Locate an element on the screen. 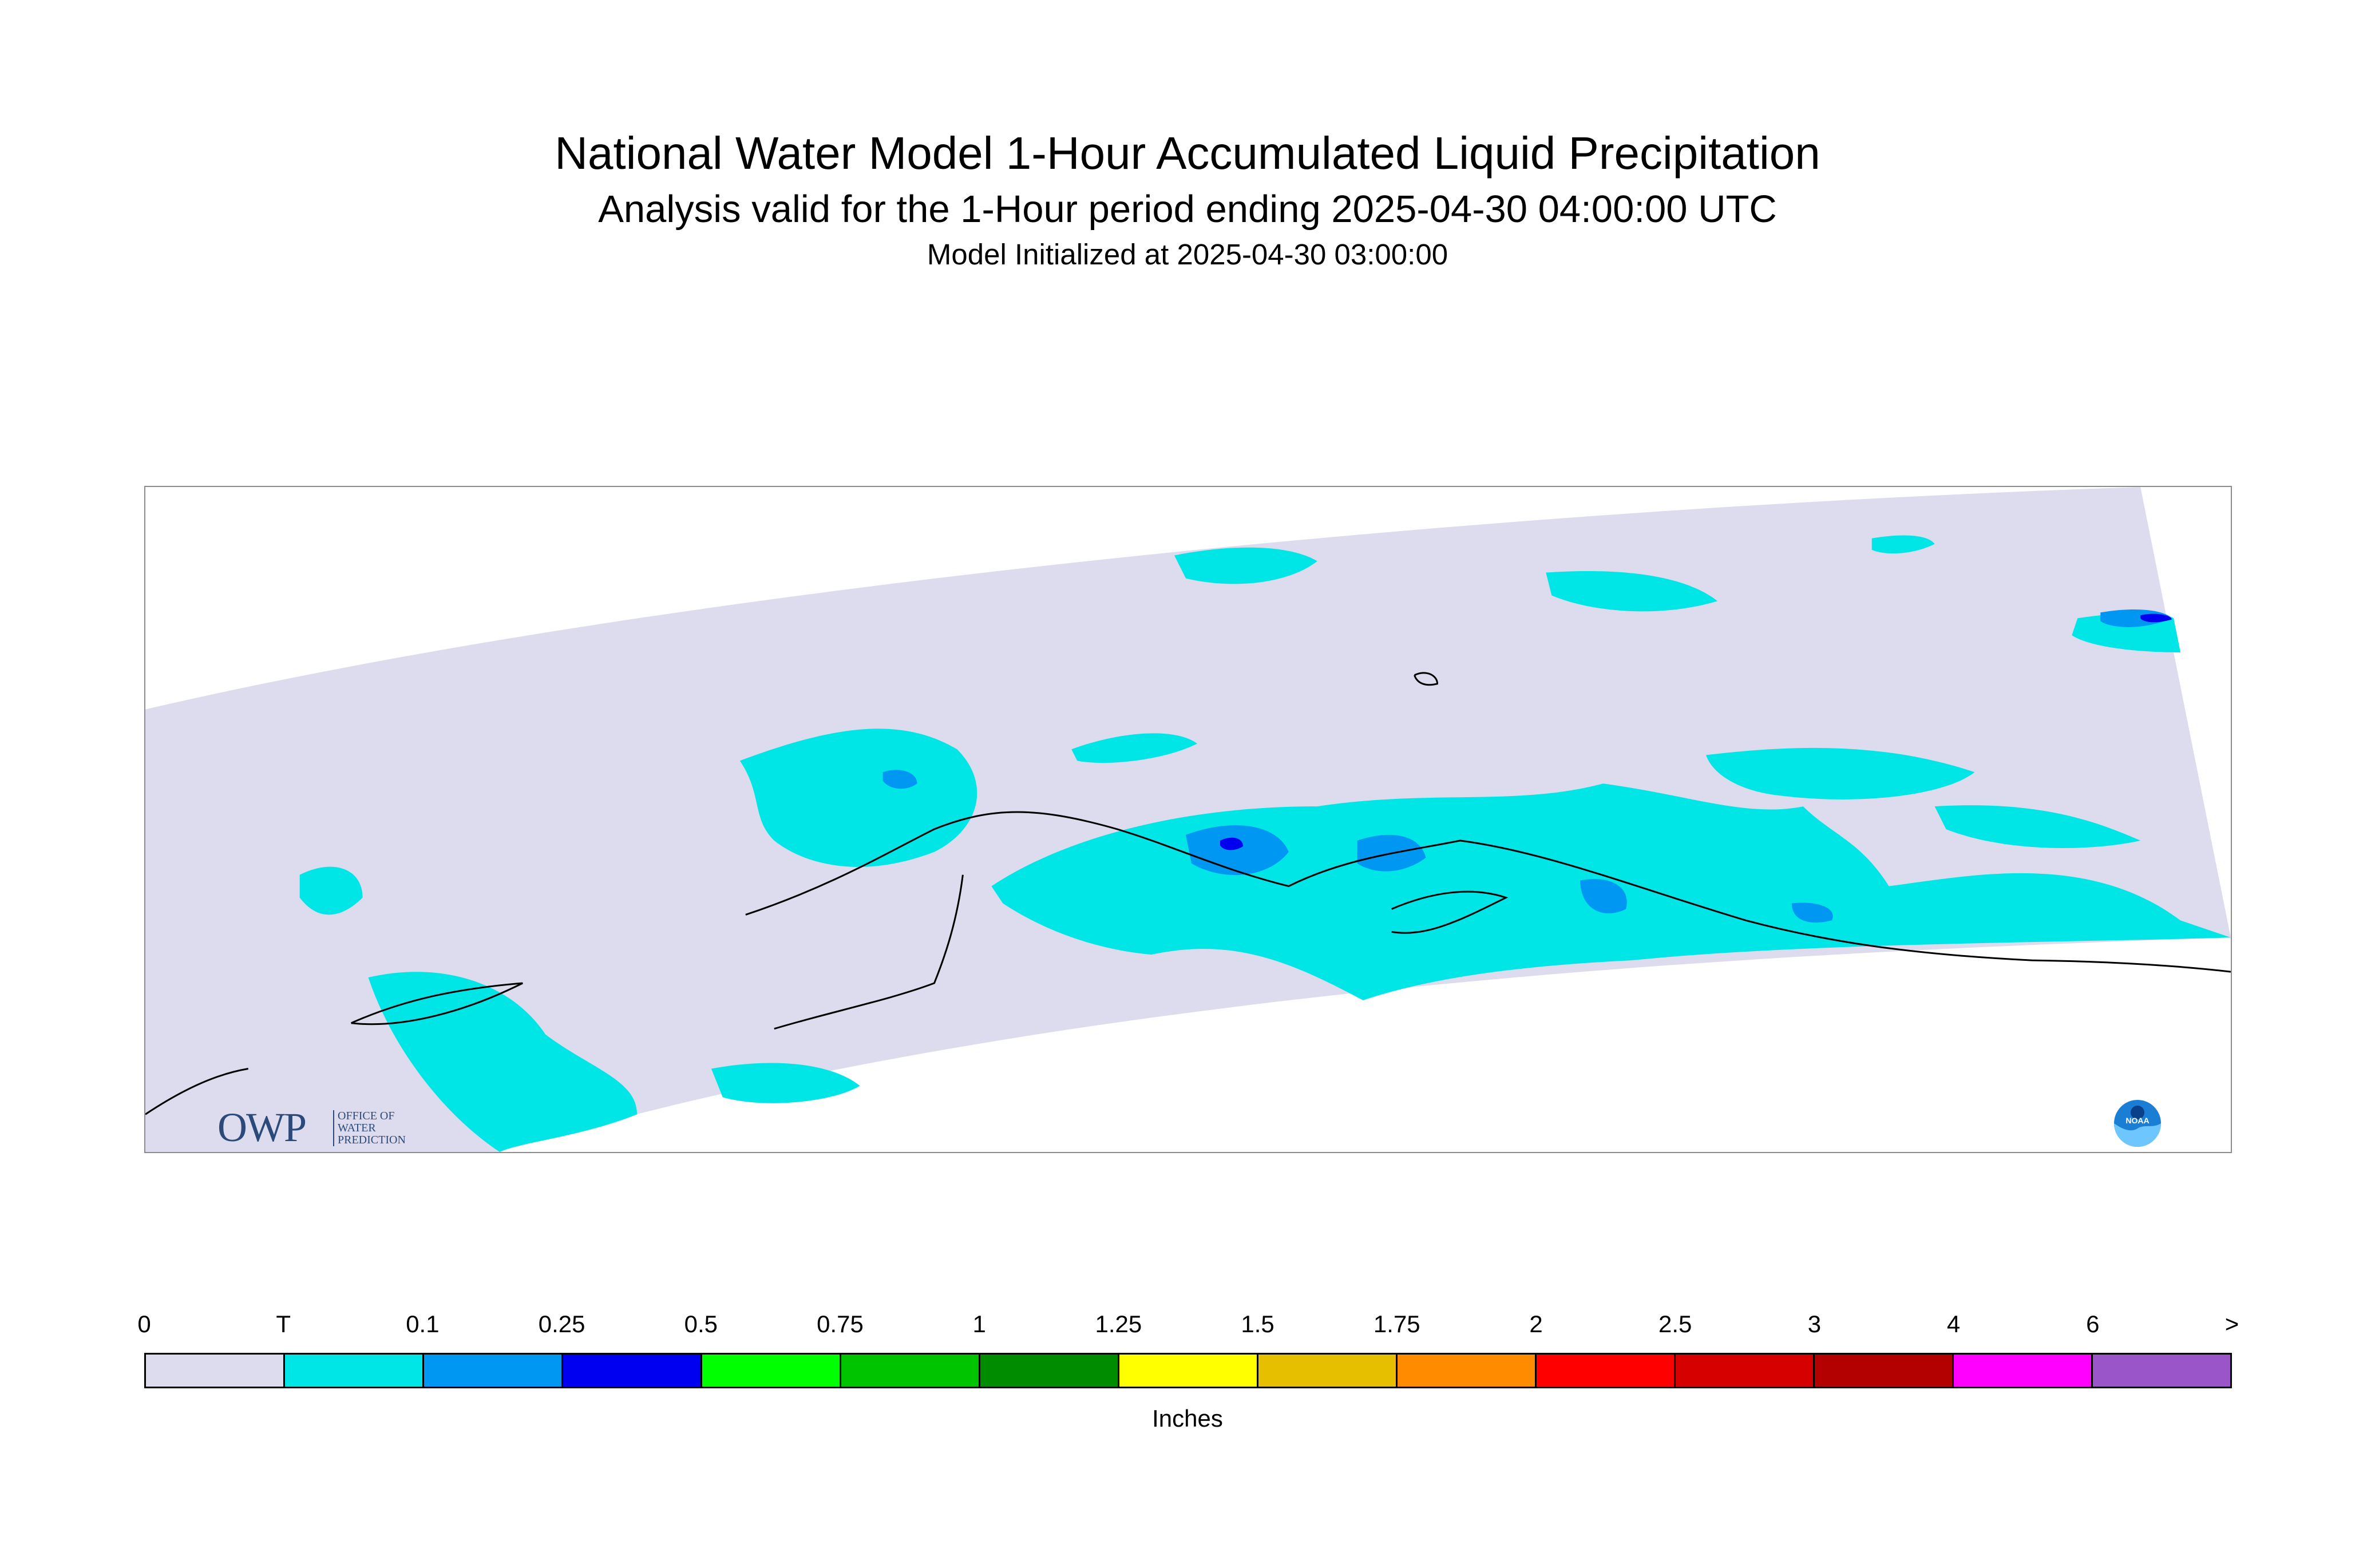  owp-logo: OWP OFFICE OF WATER PREDICTION is located at coordinates (320, 1127).